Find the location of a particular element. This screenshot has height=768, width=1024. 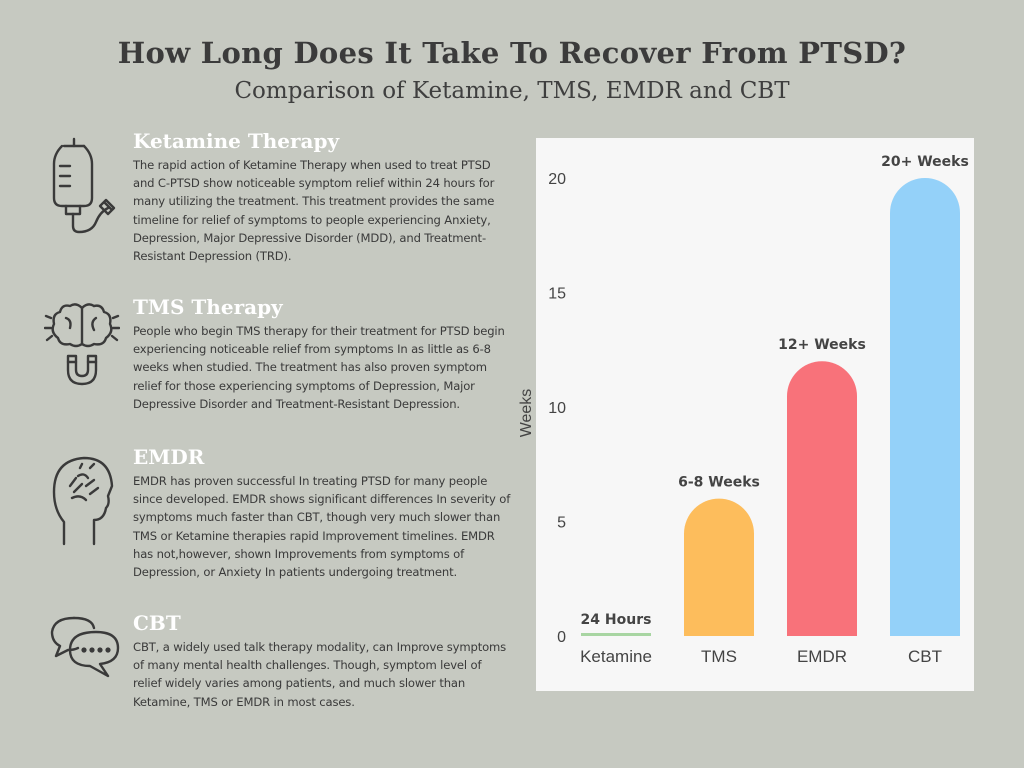

y-tick-label: 0 is located at coordinates (561, 637).